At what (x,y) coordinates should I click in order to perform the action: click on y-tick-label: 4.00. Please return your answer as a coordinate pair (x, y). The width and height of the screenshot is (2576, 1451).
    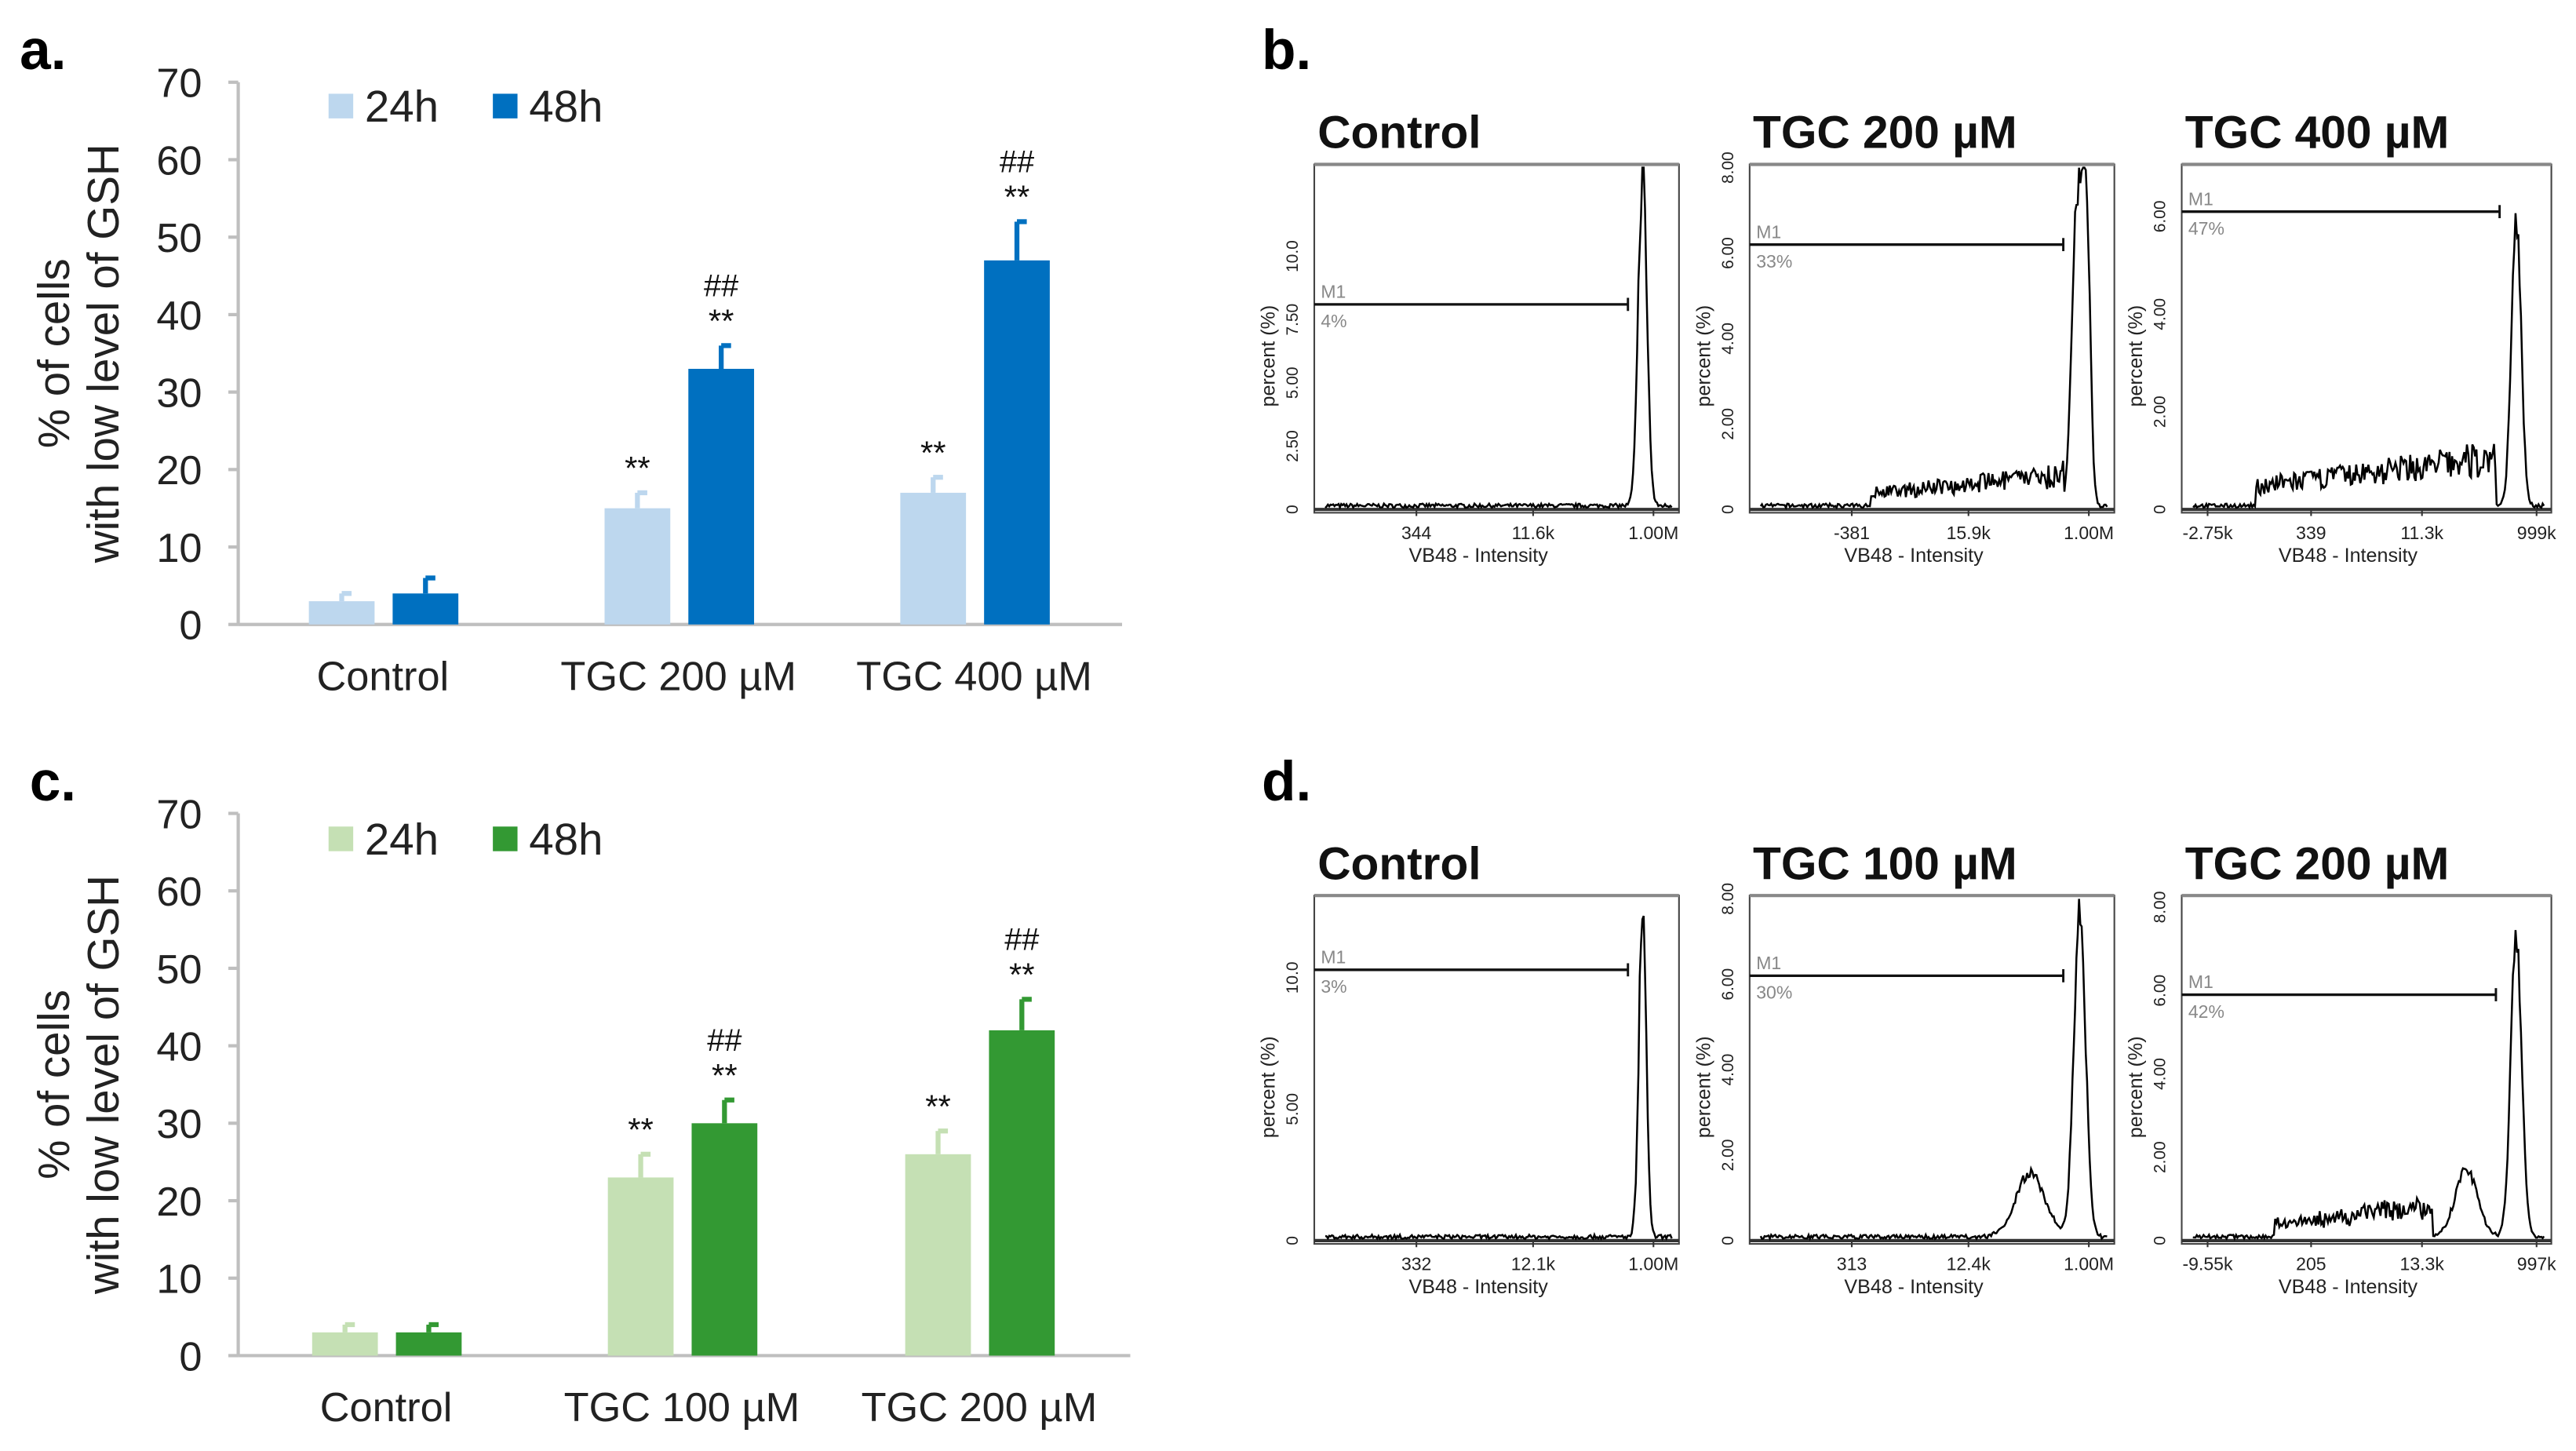
    Looking at the image, I should click on (2161, 1074).